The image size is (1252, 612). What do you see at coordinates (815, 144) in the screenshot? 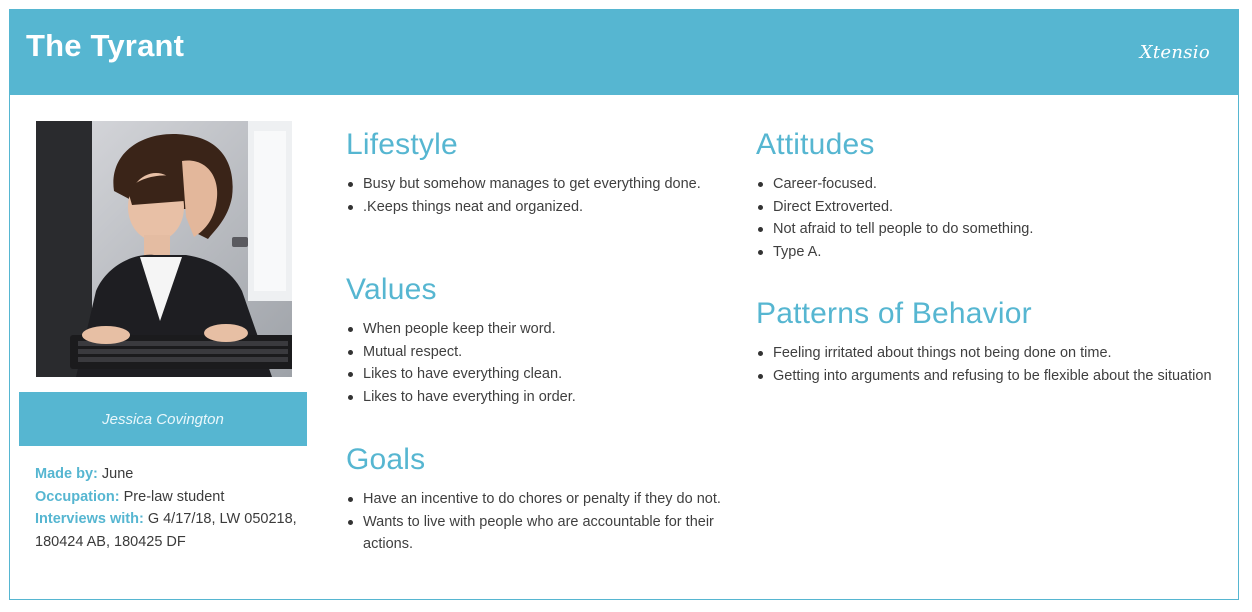
I see `attitudes-heading: Attitudes` at bounding box center [815, 144].